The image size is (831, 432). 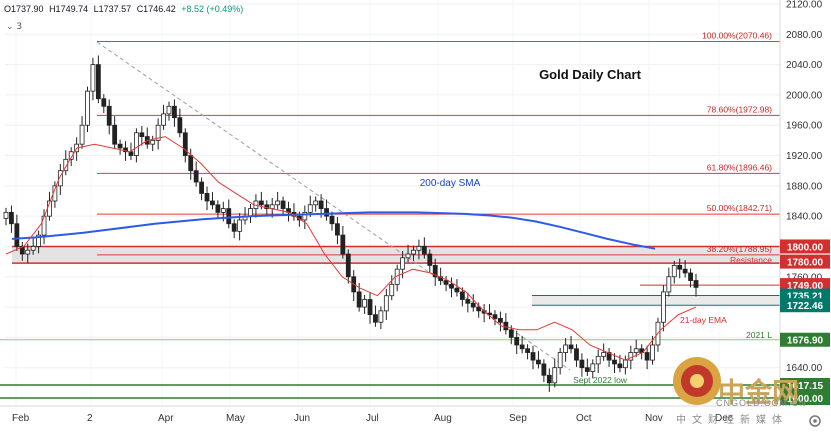 I want to click on indicator-count: 3, so click(x=19, y=27).